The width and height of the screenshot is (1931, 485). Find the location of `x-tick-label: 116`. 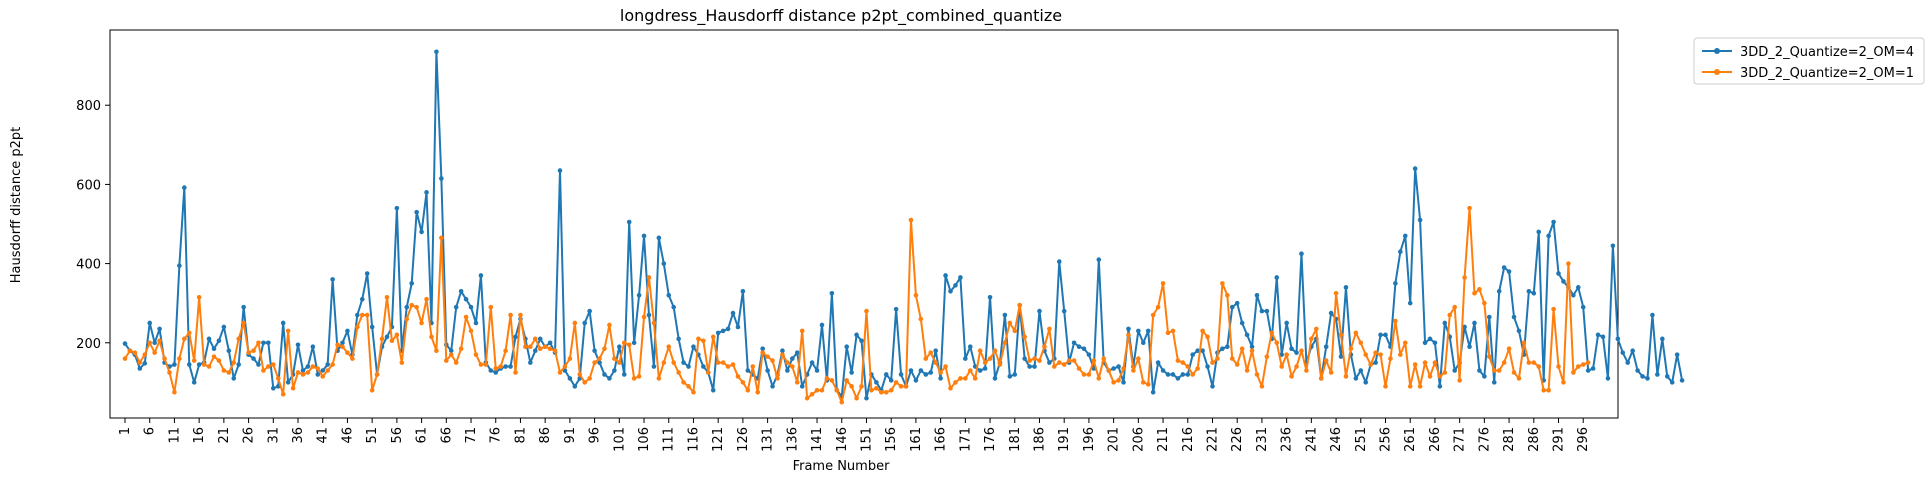

x-tick-label: 116 is located at coordinates (693, 439).